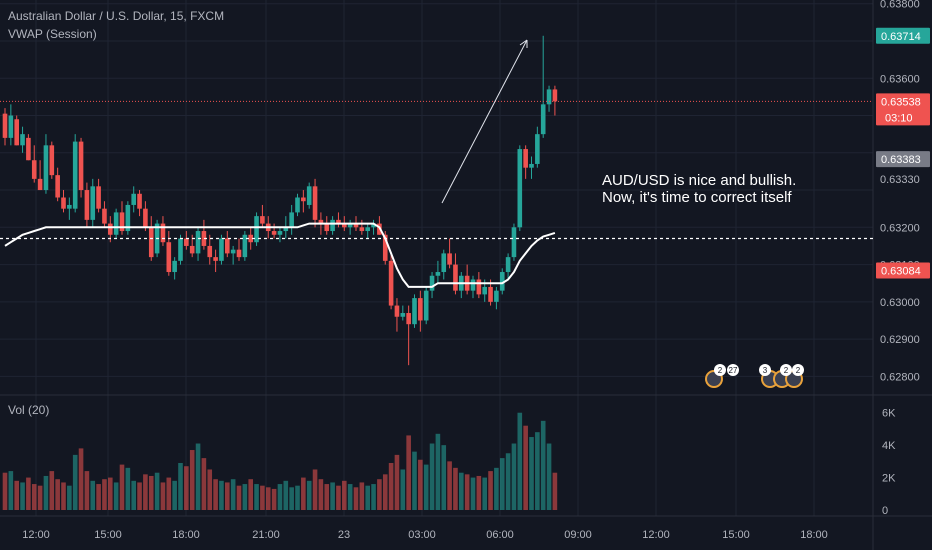 The height and width of the screenshot is (550, 932). What do you see at coordinates (885, 511) in the screenshot?
I see `volume-tick-3: 0` at bounding box center [885, 511].